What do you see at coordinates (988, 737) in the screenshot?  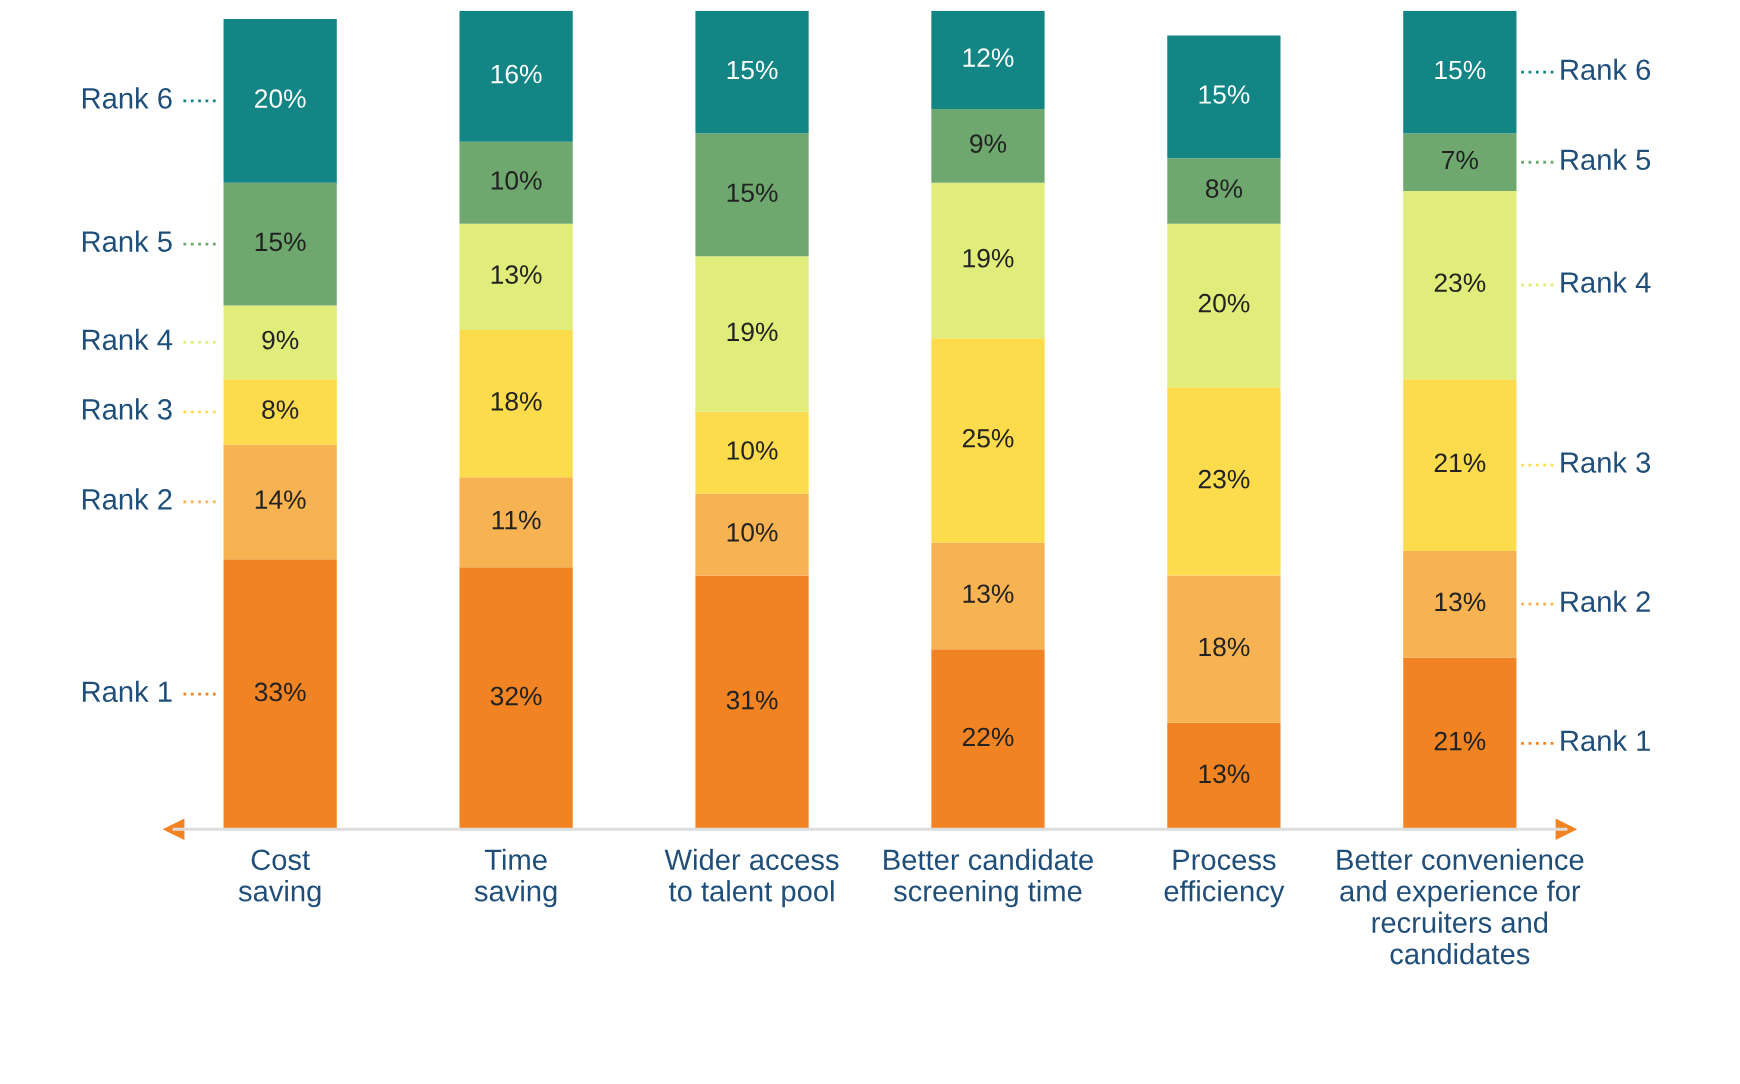 I see `data-label: 22%` at bounding box center [988, 737].